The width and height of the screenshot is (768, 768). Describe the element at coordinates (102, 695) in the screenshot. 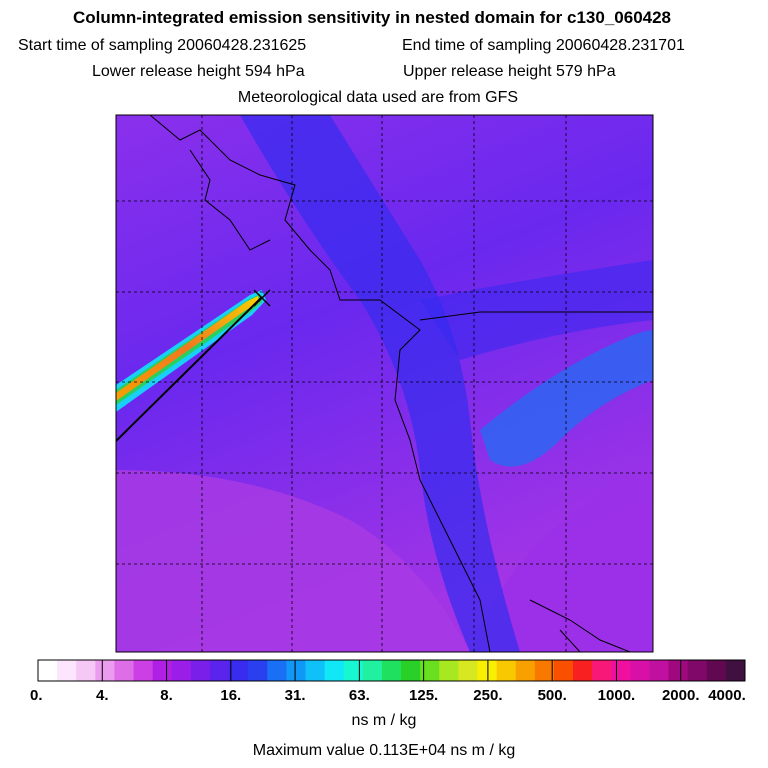

I see `colorbar-tick-label: 4.` at that location.